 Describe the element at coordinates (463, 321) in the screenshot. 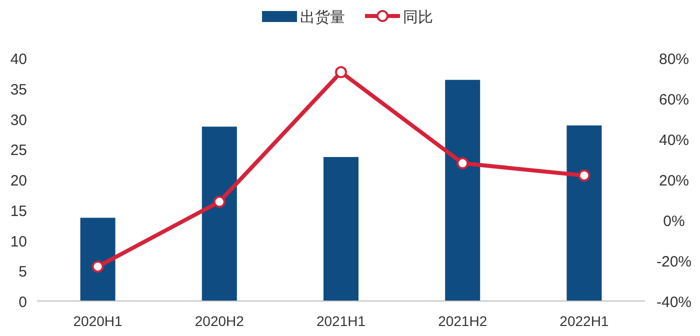

I see `x-tick-label: 2021H2` at that location.